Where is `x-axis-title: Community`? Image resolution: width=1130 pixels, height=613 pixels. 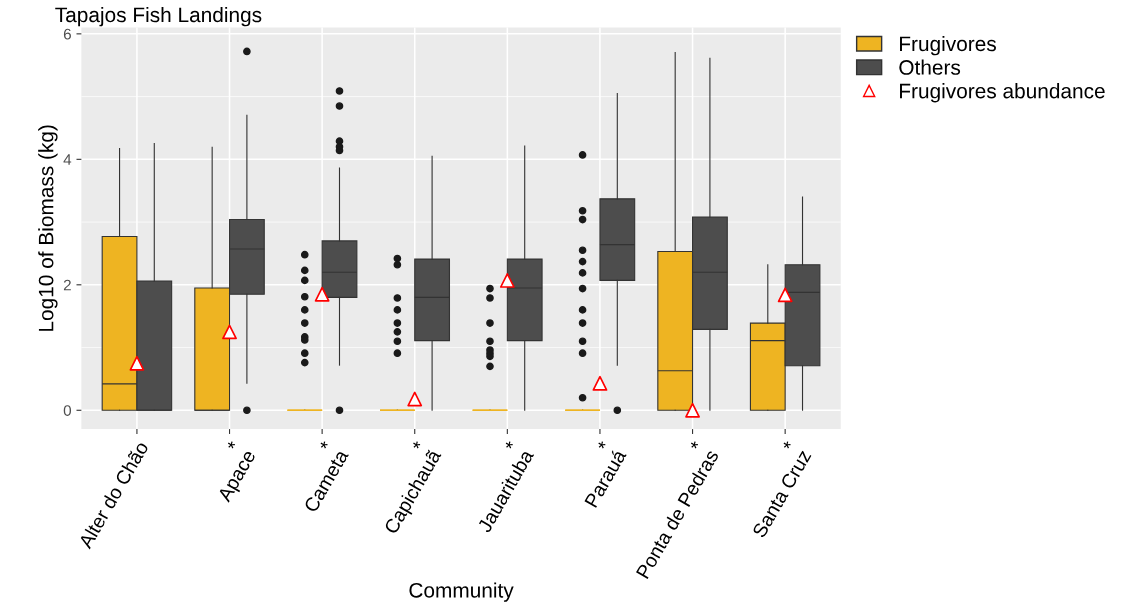 x-axis-title: Community is located at coordinates (461, 592).